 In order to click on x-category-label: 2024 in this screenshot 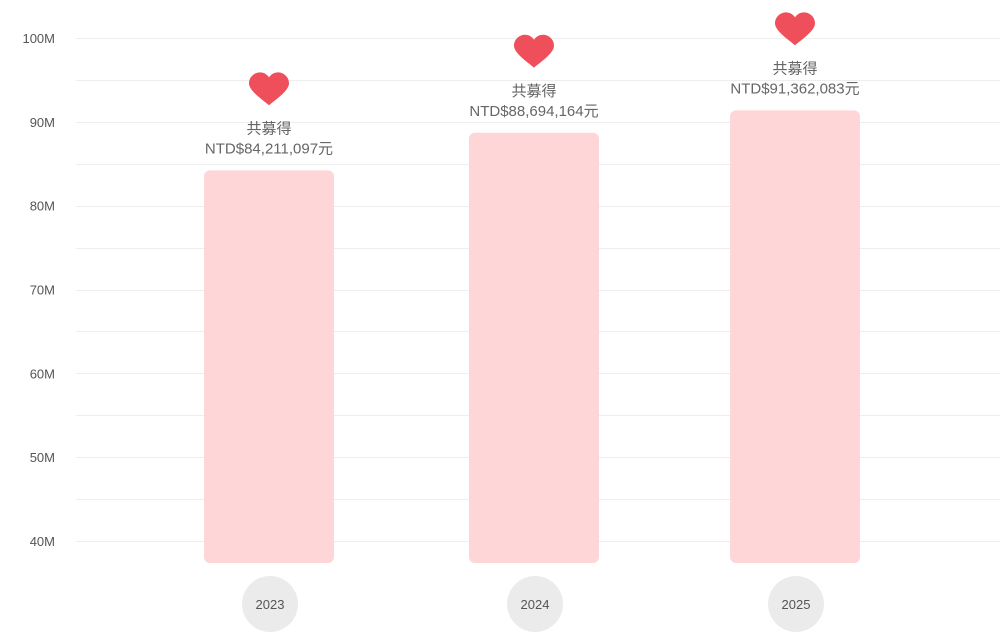, I will do `click(535, 604)`.